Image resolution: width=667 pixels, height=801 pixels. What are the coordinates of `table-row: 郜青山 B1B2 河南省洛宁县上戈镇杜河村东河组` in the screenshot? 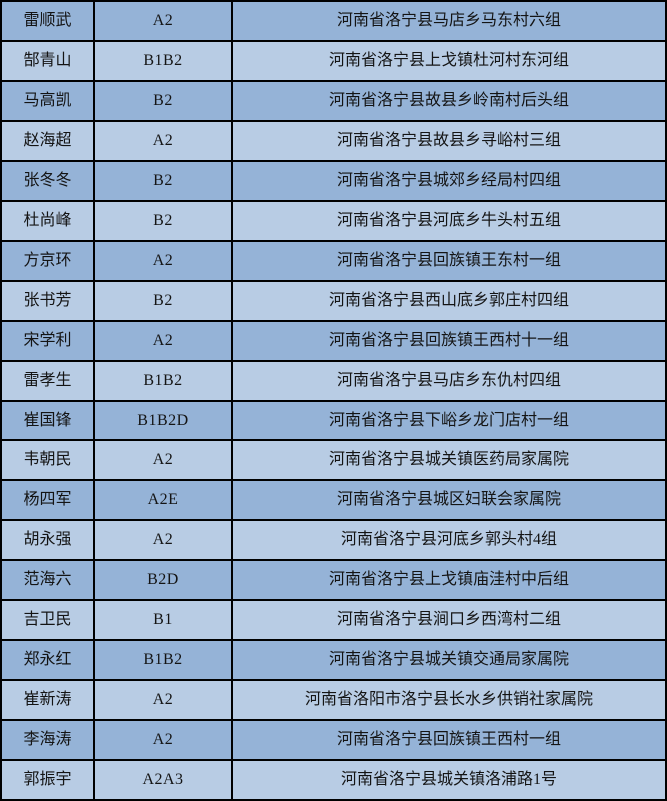 It's located at (333, 60).